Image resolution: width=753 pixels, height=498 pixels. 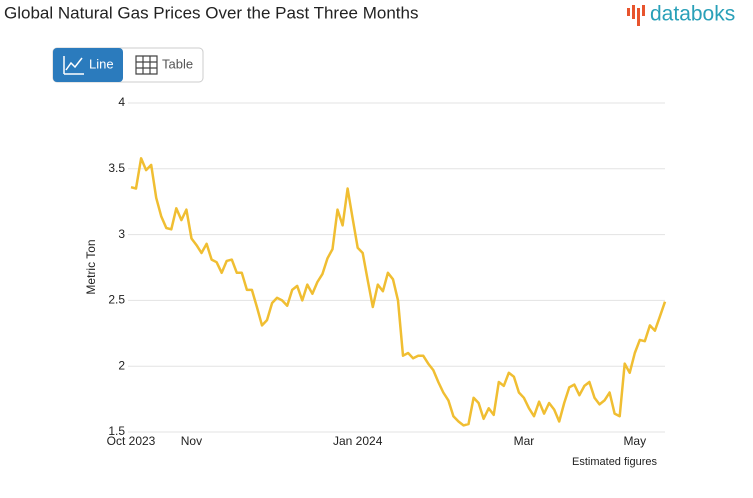 What do you see at coordinates (177, 63) in the screenshot?
I see `button-label: Table` at bounding box center [177, 63].